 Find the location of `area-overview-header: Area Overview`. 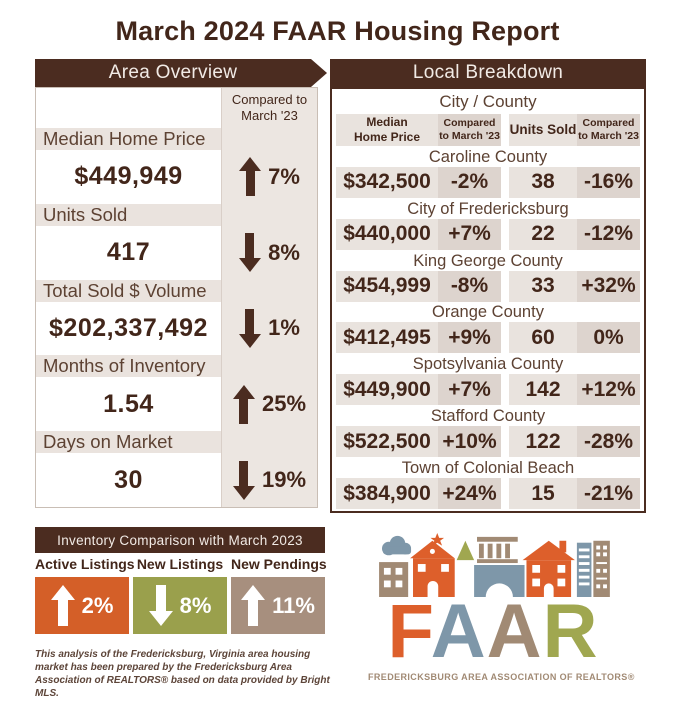

area-overview-header: Area Overview is located at coordinates (181, 73).